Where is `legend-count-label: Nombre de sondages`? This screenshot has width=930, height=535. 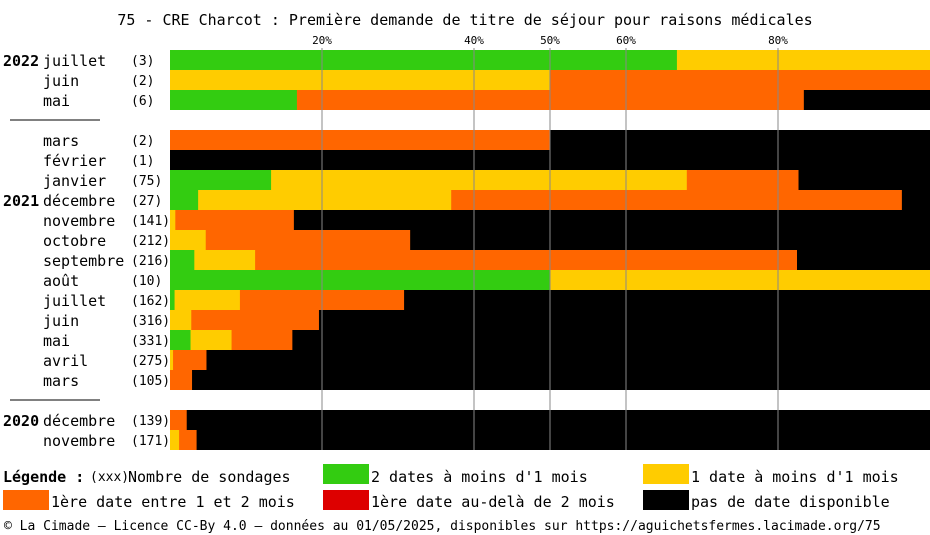 legend-count-label: Nombre de sondages is located at coordinates (209, 477).